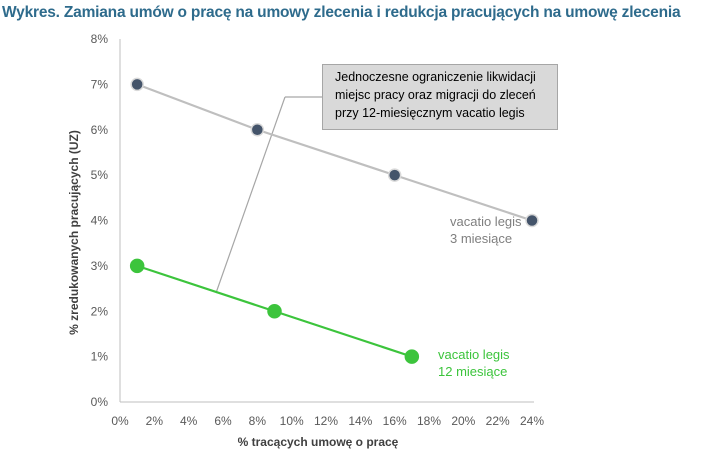 The image size is (718, 455). I want to click on x-tick-label: 12%, so click(326, 421).